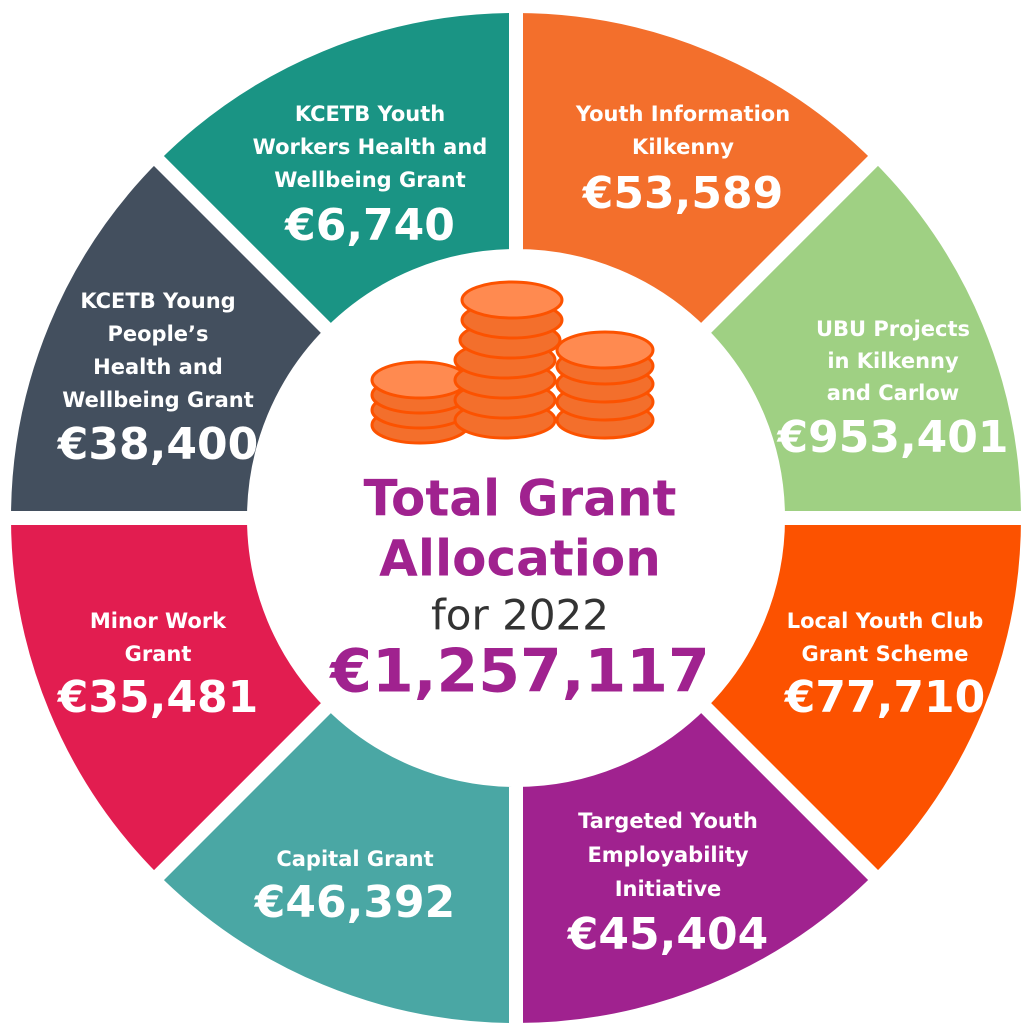 Image resolution: width=1025 pixels, height=1032 pixels. What do you see at coordinates (519, 672) in the screenshot?
I see `total: €1,257,117` at bounding box center [519, 672].